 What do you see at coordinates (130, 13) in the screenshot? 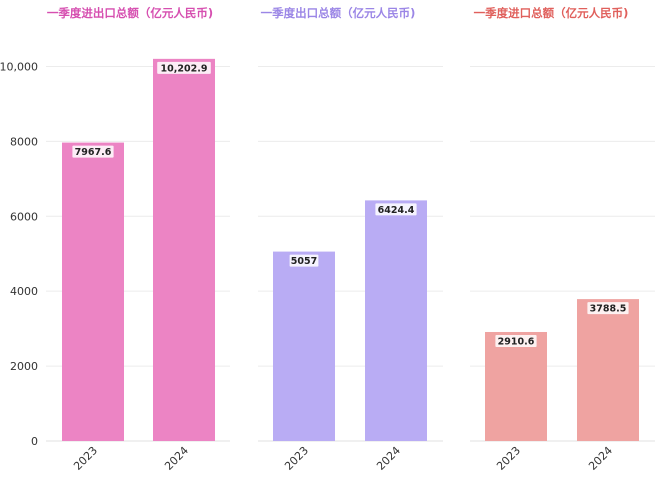
I see `panel-title: 一季度进出口总额（亿元人民币)` at bounding box center [130, 13].